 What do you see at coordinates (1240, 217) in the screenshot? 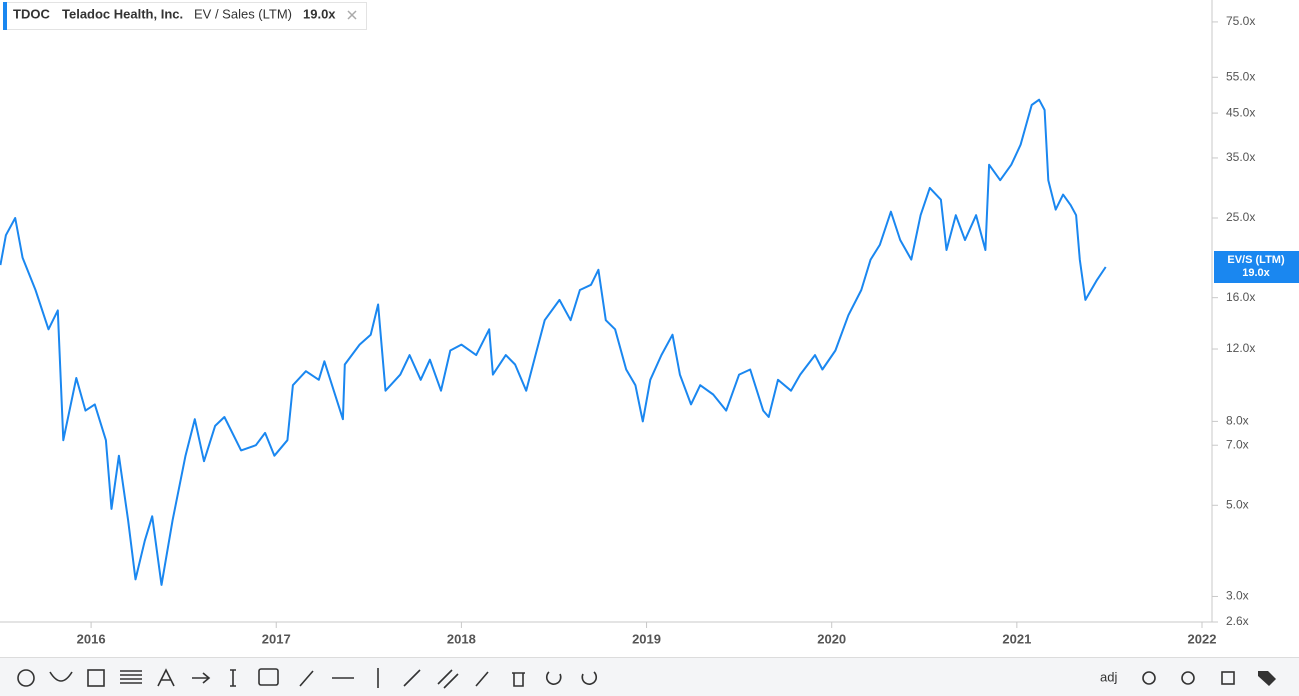
I see `y-tick-label: 25.0x` at bounding box center [1240, 217].